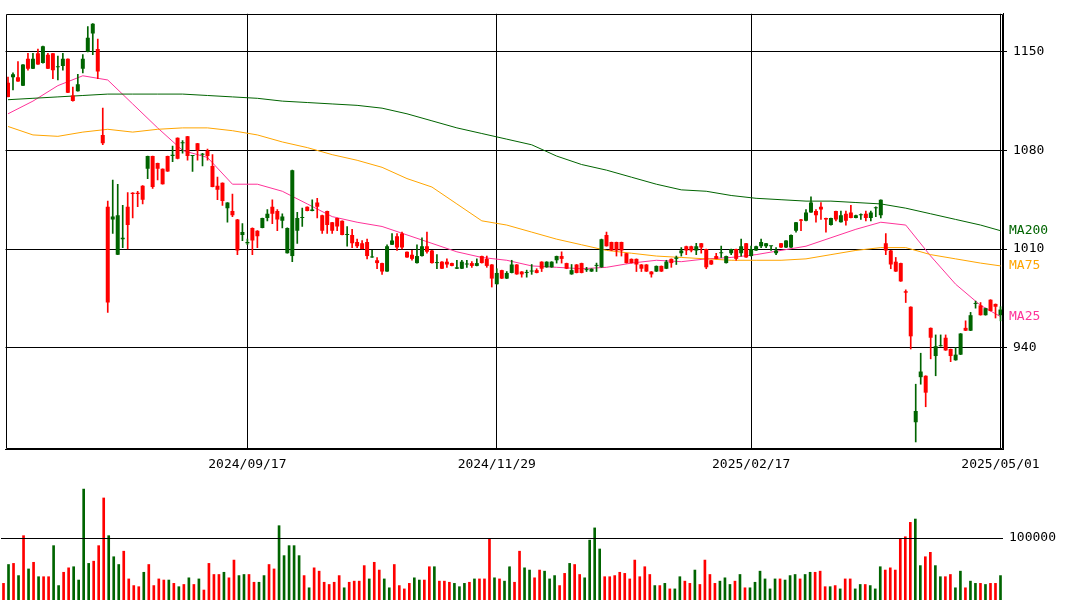  What do you see at coordinates (496, 464) in the screenshot?
I see `x-tick-label: 2024/11/29` at bounding box center [496, 464].